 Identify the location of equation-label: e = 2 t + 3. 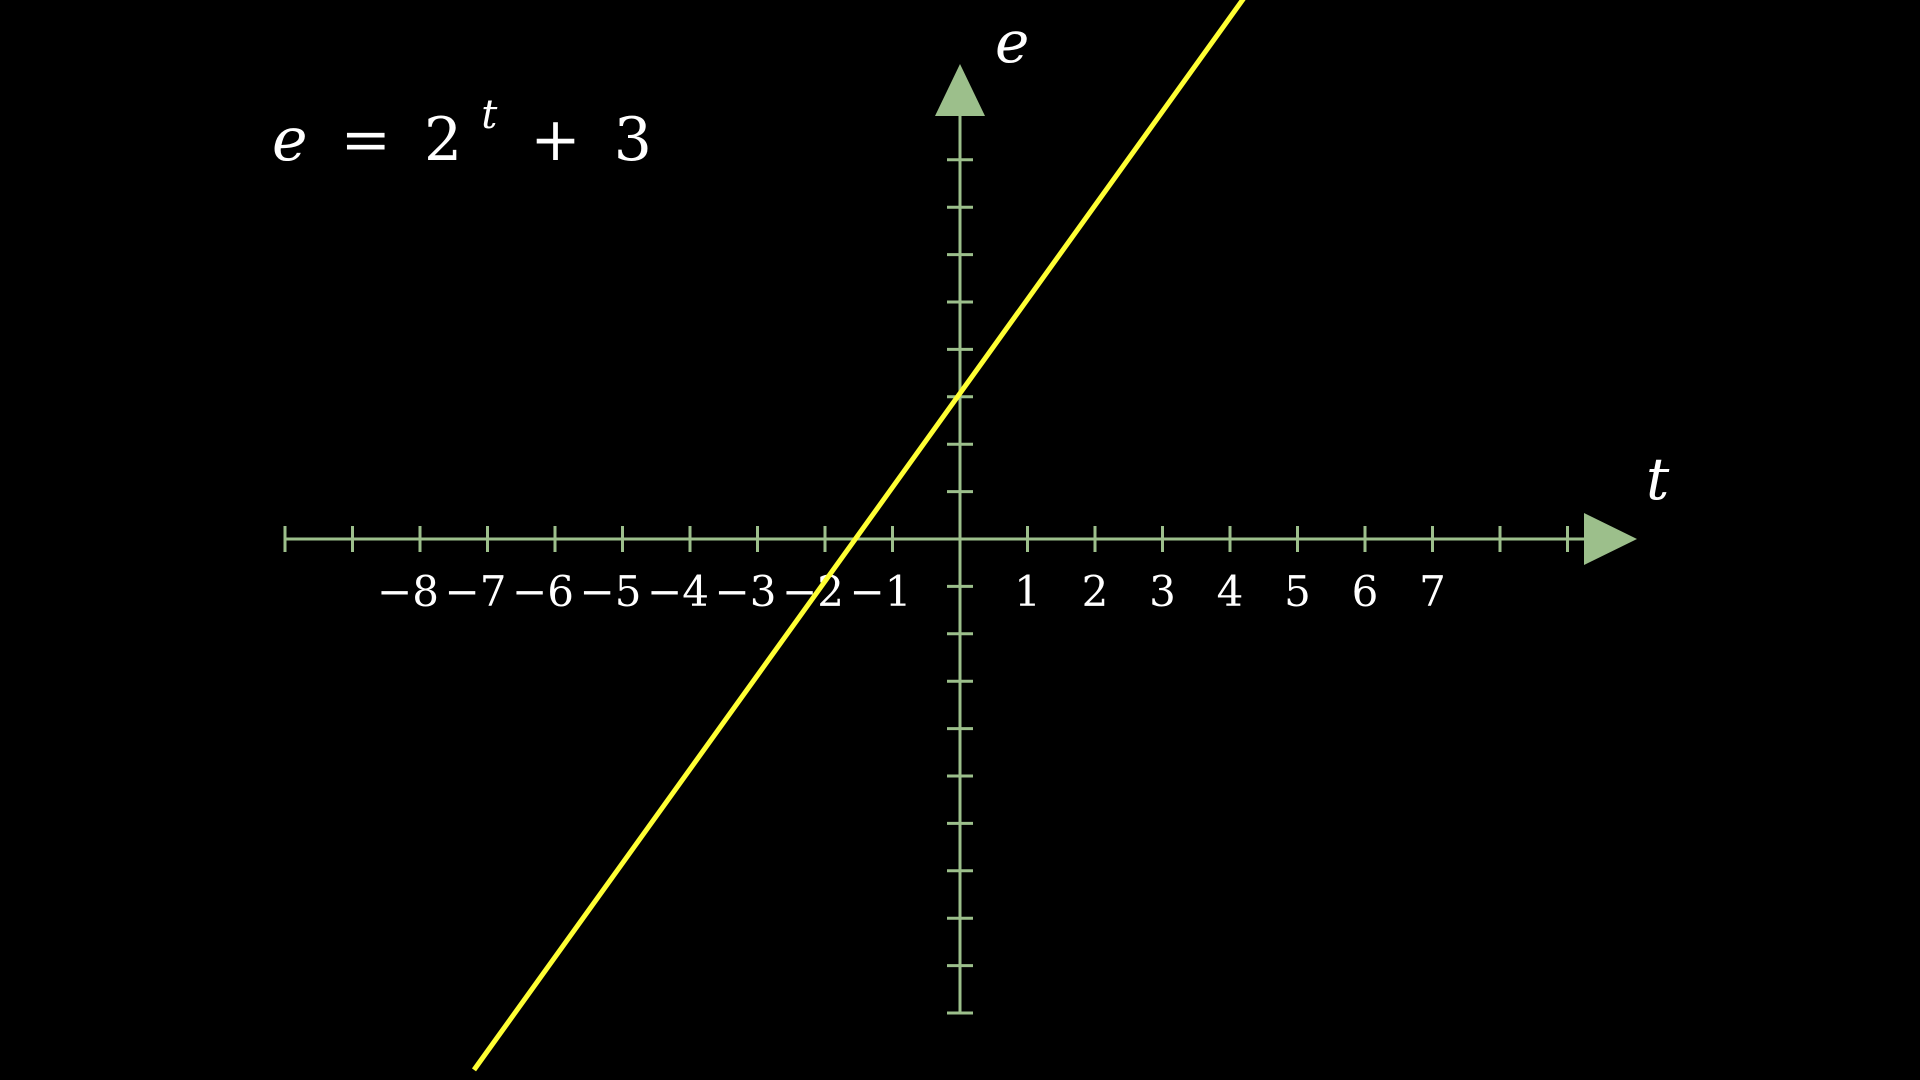
(462, 124).